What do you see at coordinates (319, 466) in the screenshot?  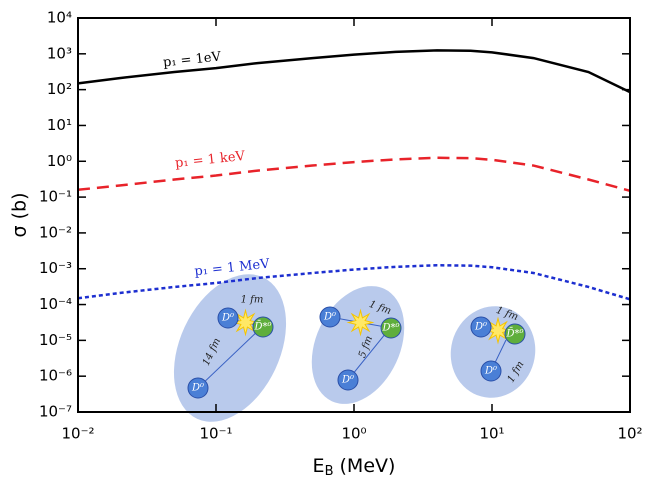 I see `x-label-main: E` at bounding box center [319, 466].